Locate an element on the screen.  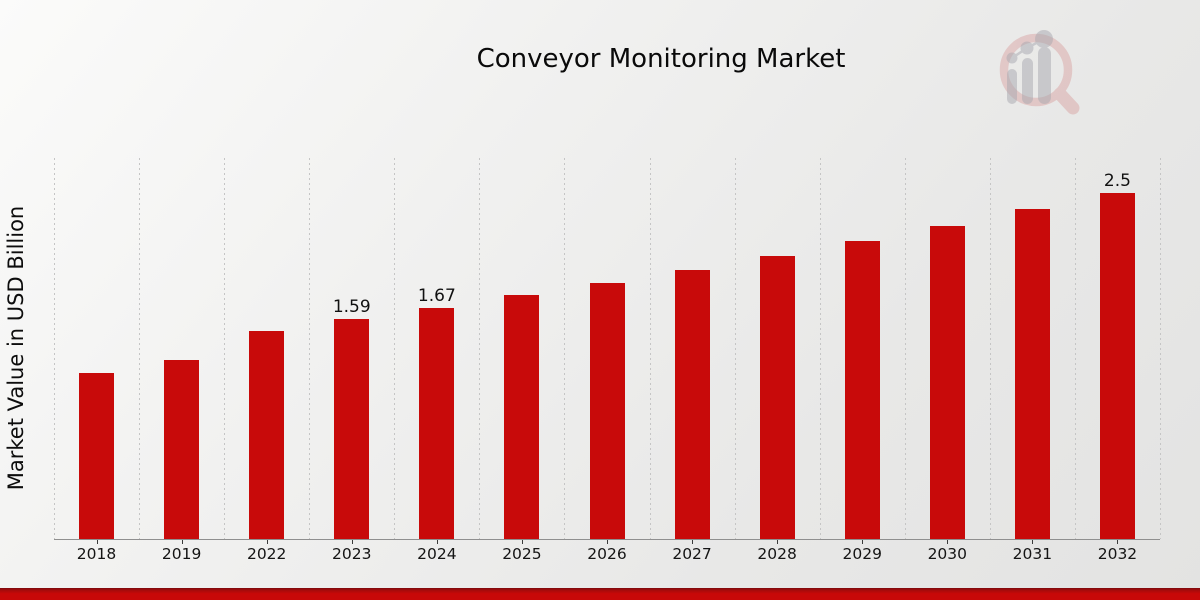
x-tick-label-2024: 2024 is located at coordinates (437, 554).